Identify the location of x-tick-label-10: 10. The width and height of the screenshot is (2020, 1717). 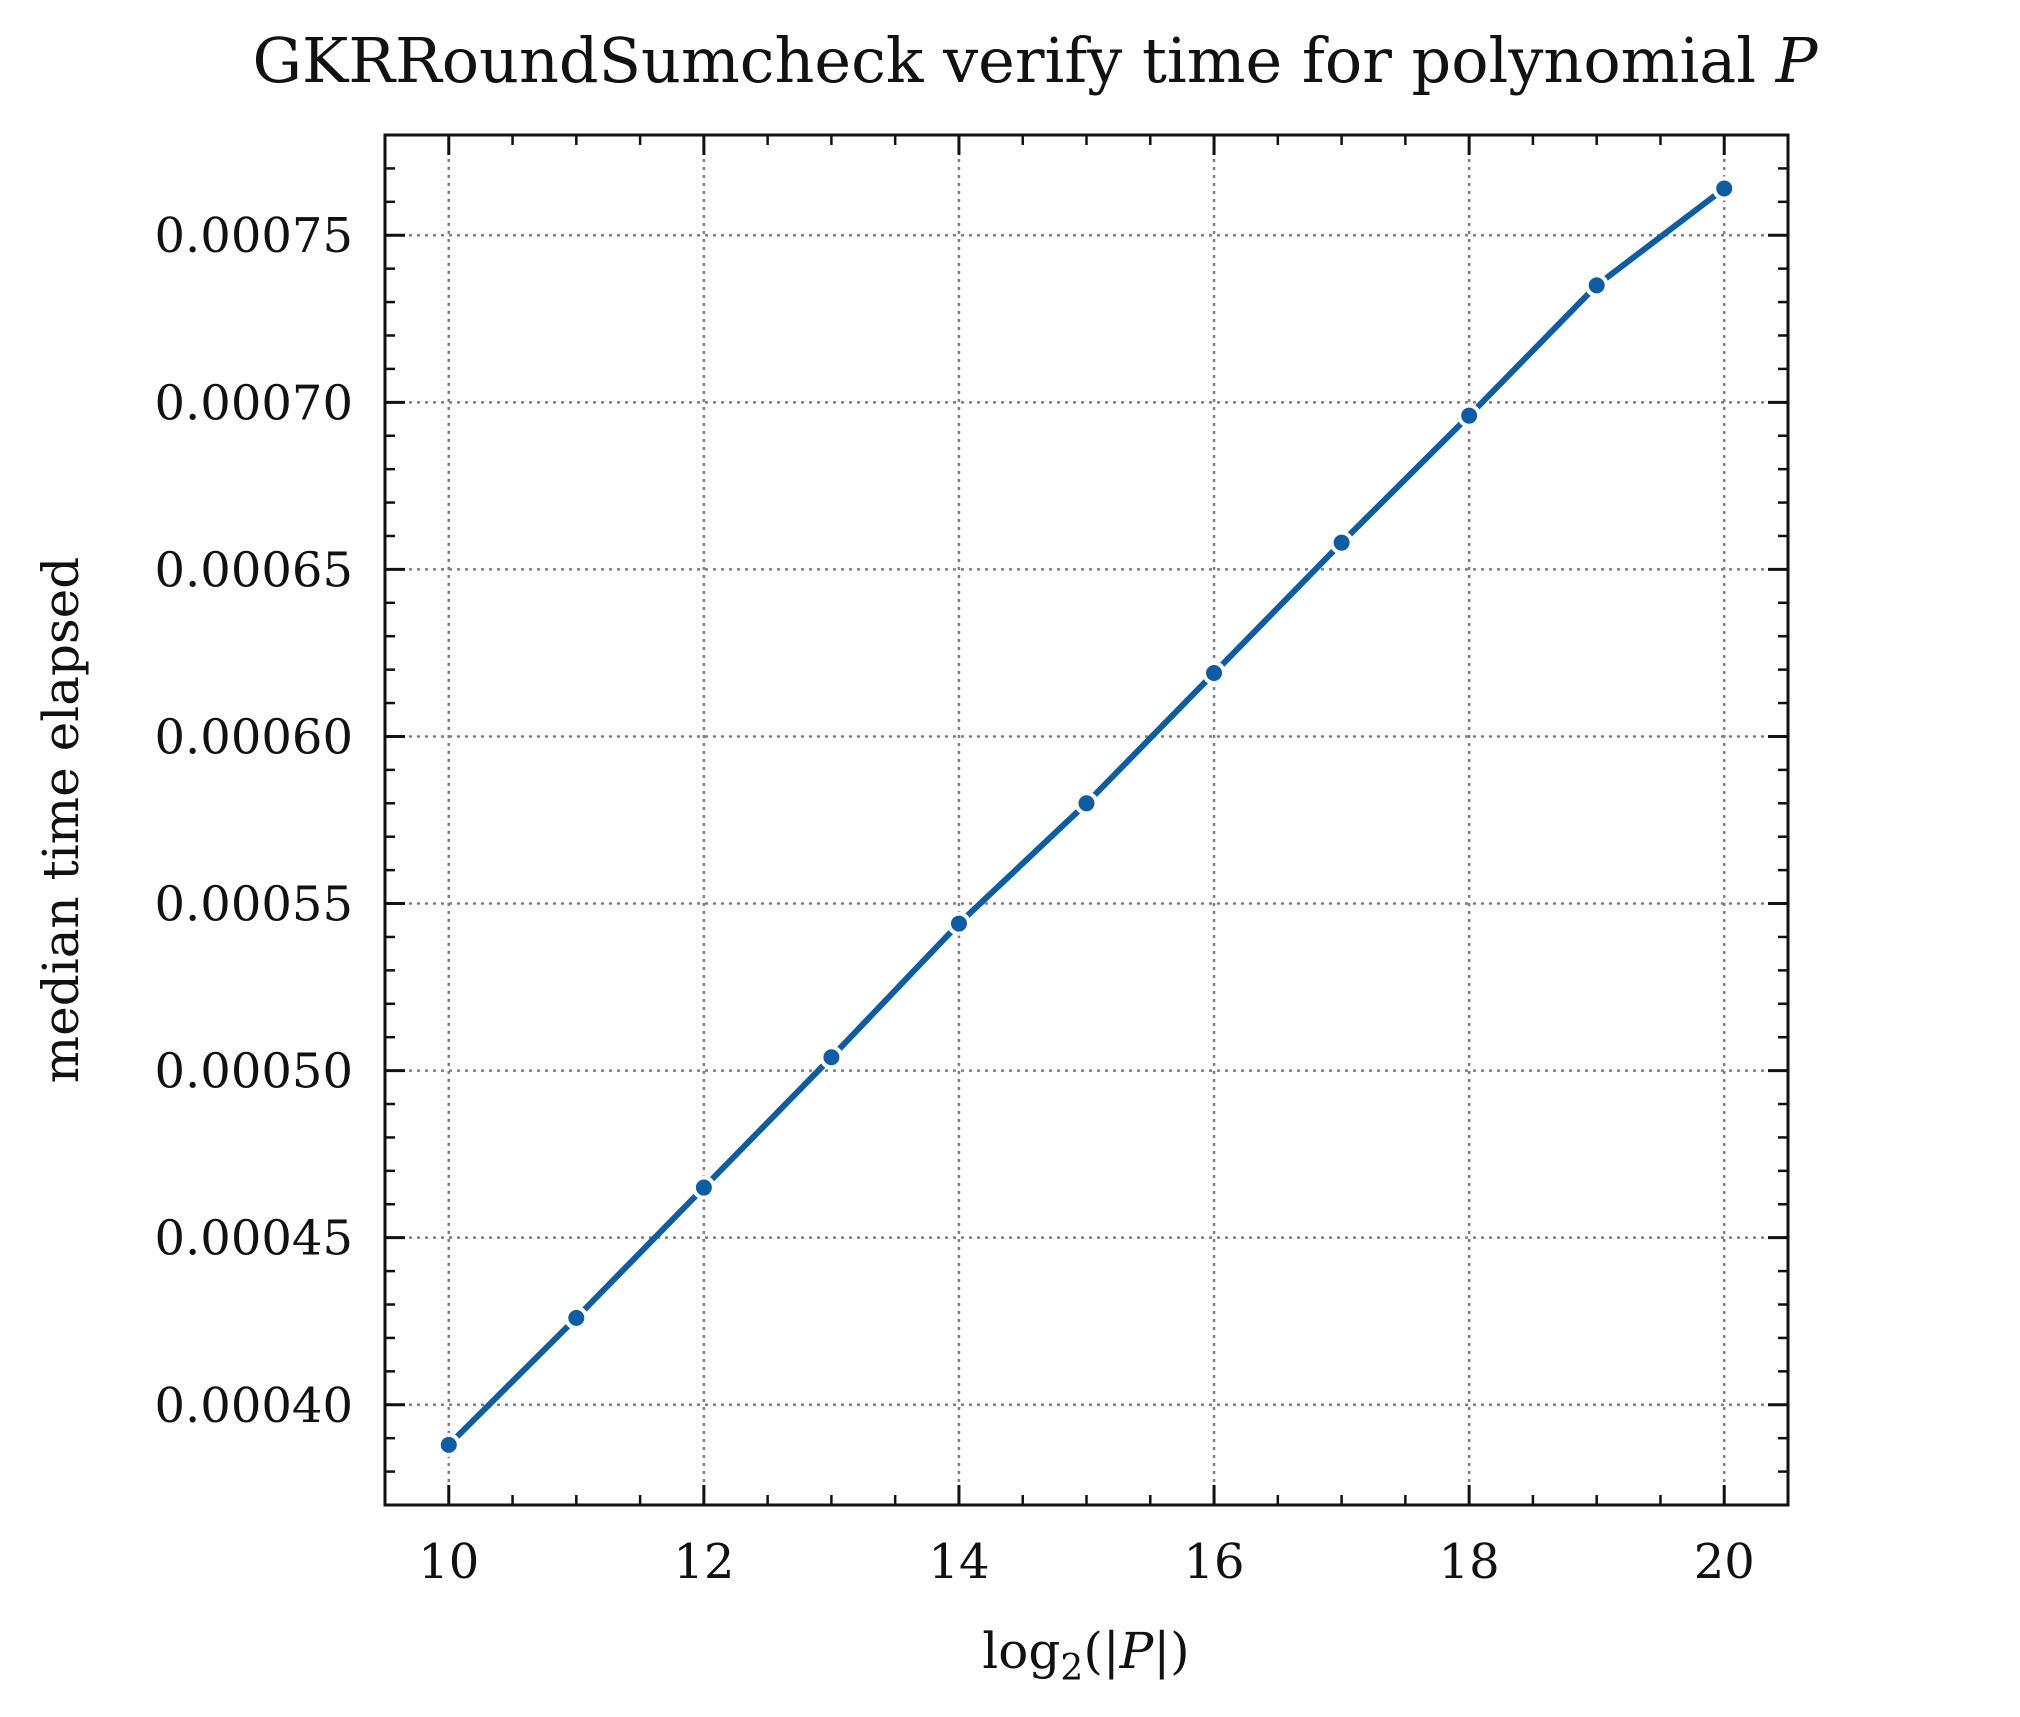
(448, 1562).